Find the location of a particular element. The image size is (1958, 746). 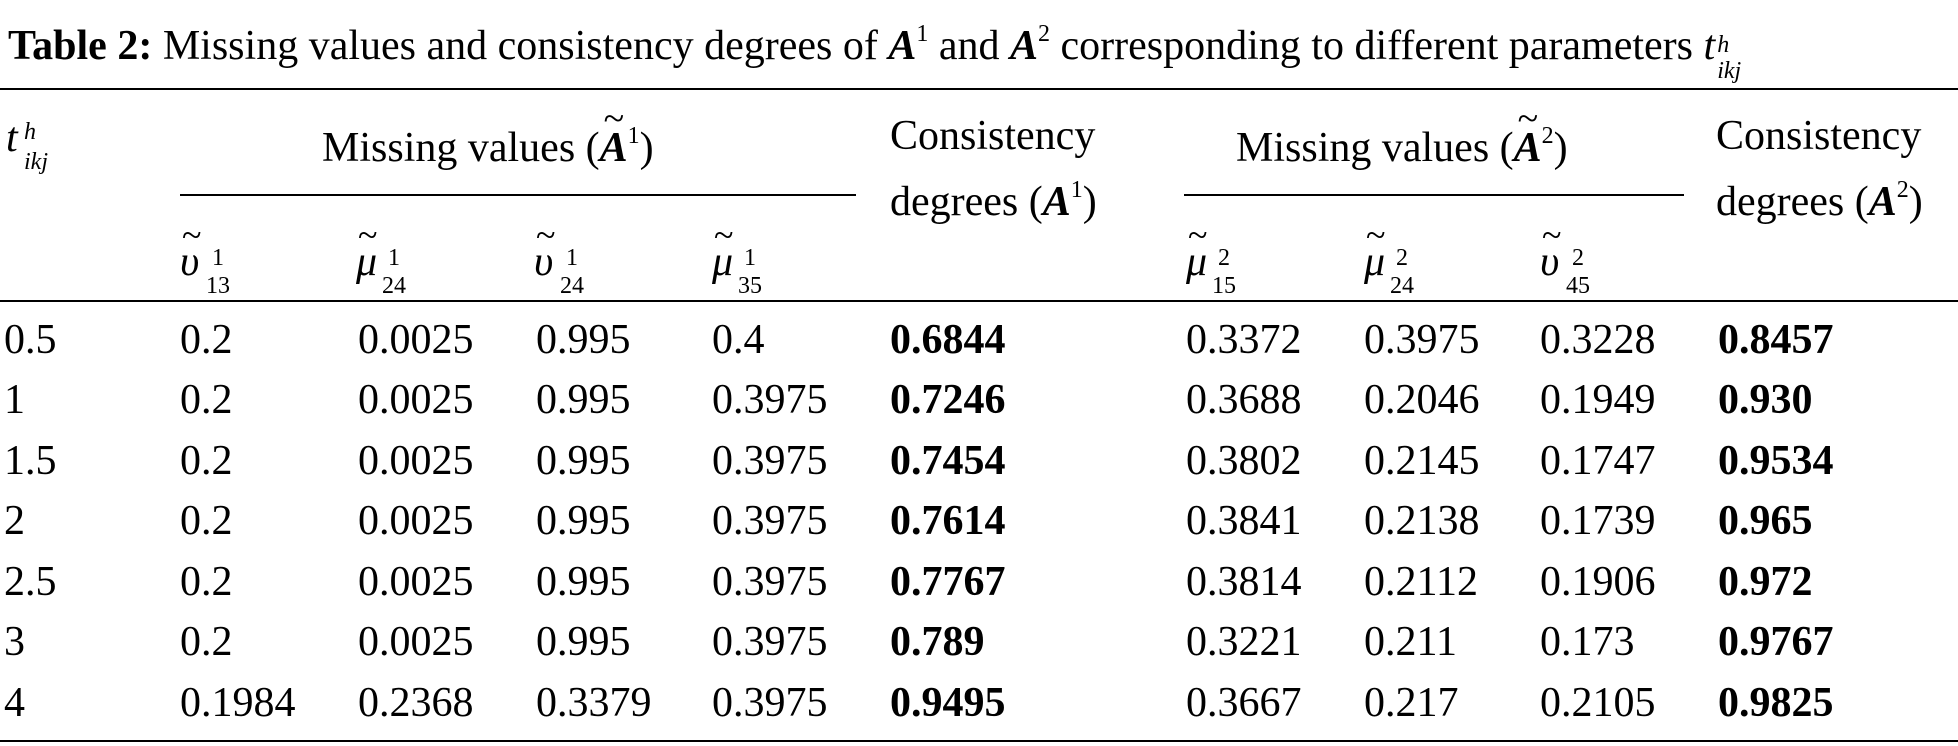

subcol-header: μ ~ 2 24 is located at coordinates (1389, 257).